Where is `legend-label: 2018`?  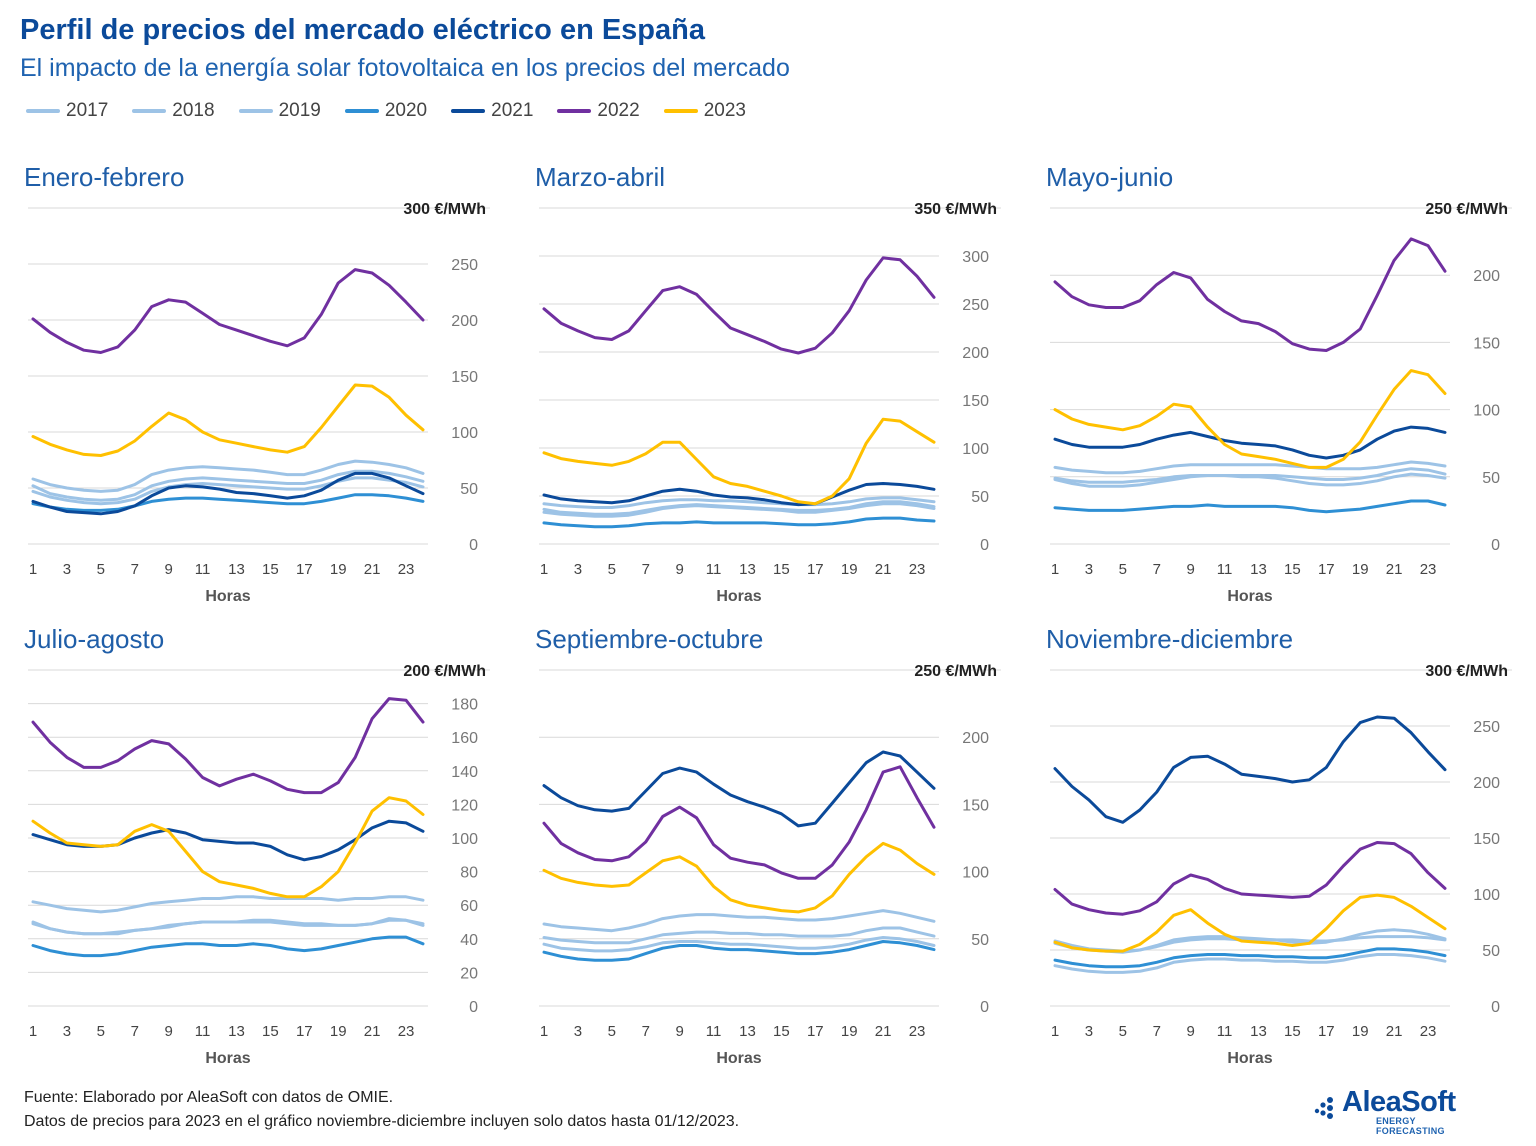 legend-label: 2018 is located at coordinates (193, 110).